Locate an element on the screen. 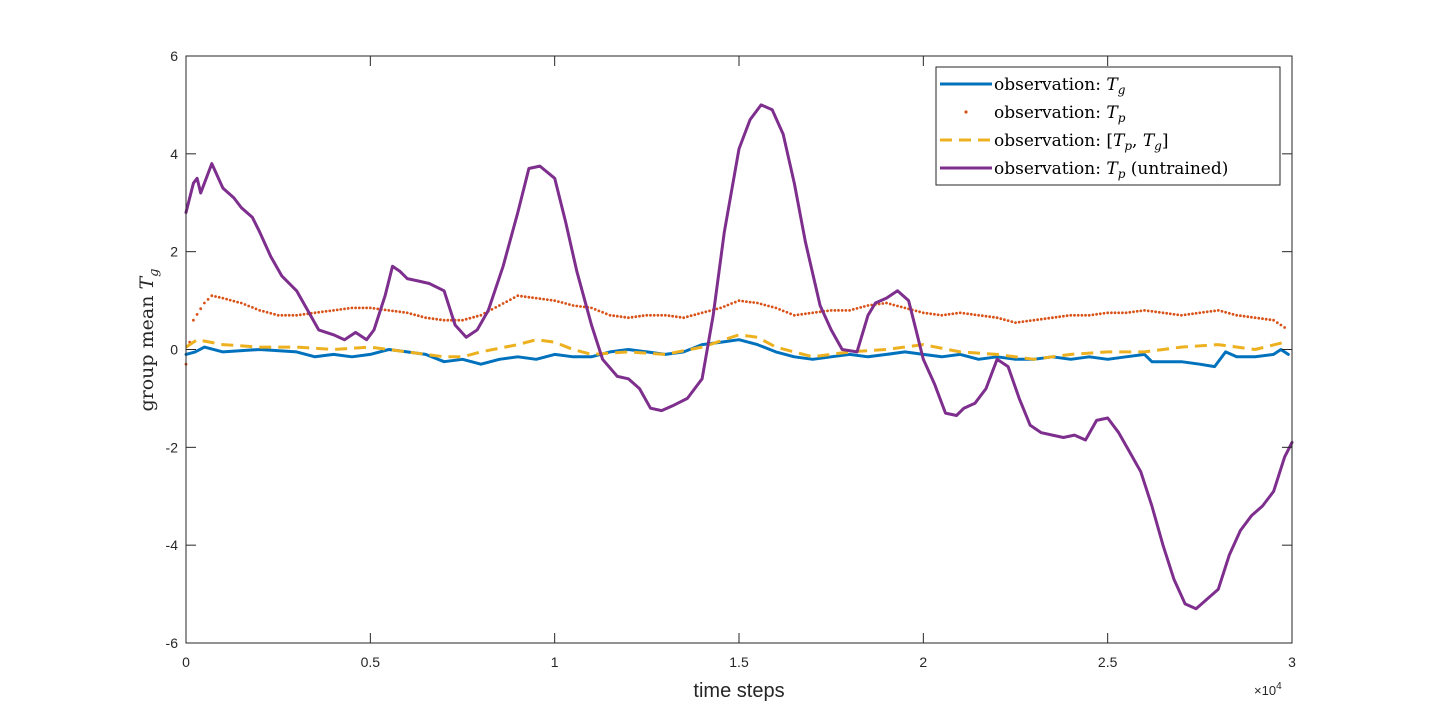 The width and height of the screenshot is (1429, 724). legend-box is located at coordinates (1108, 126).